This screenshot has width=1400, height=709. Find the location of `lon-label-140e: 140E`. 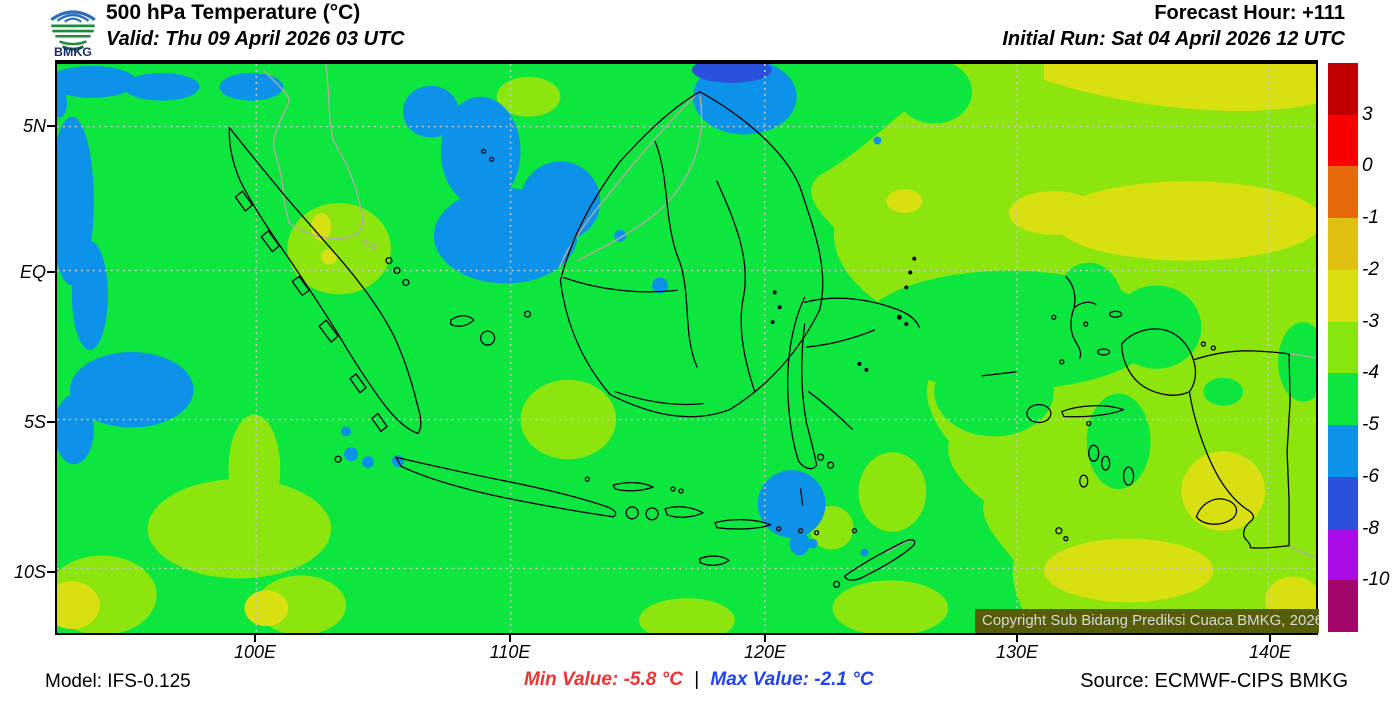

lon-label-140e: 140E is located at coordinates (1270, 652).